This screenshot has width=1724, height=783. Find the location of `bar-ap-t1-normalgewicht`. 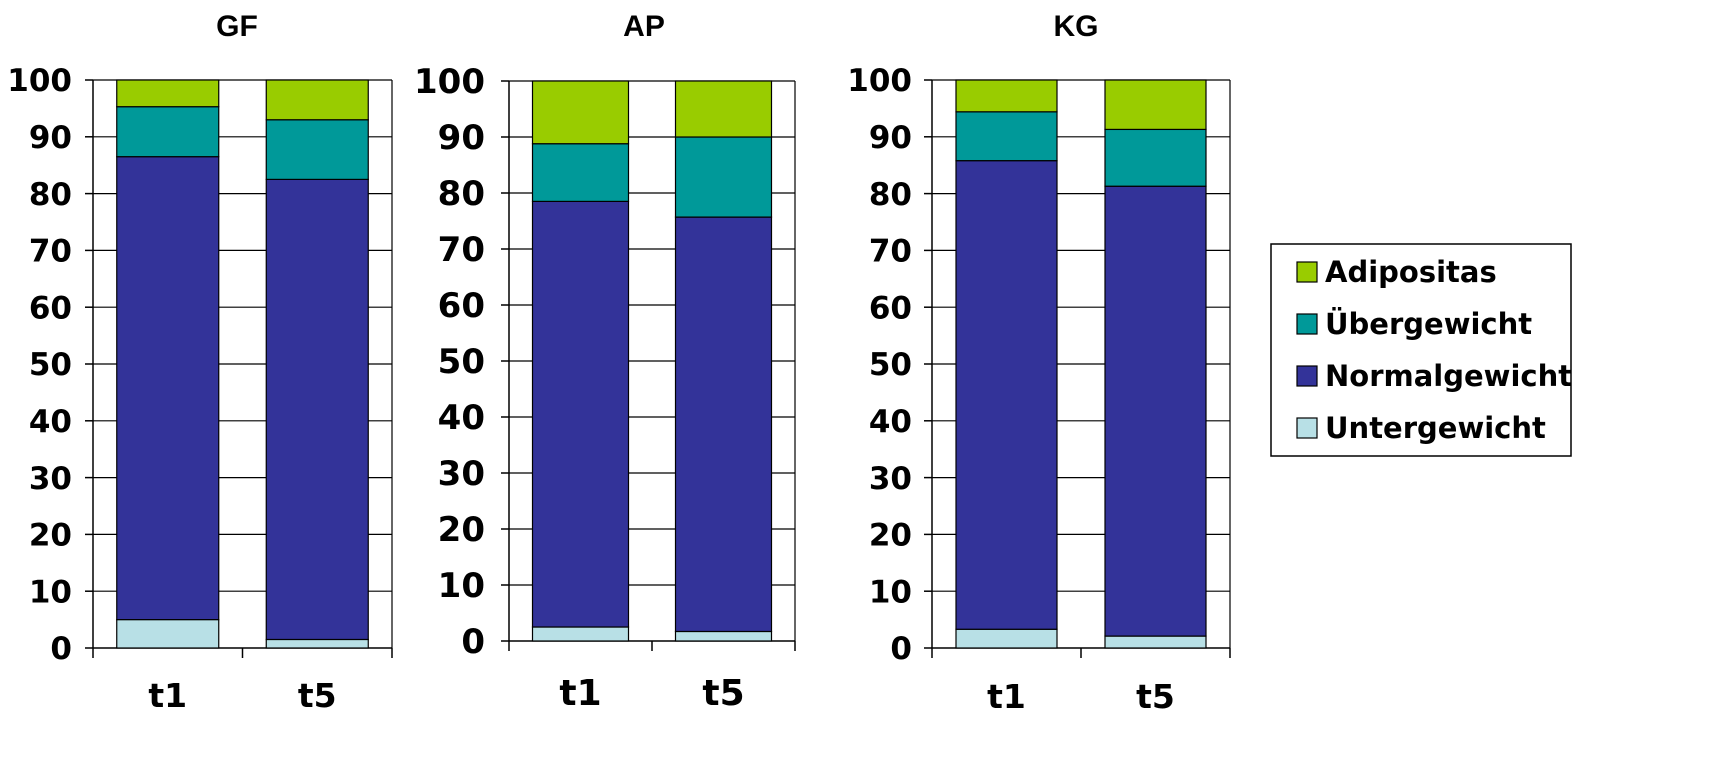

bar-ap-t1-normalgewicht is located at coordinates (580, 414).